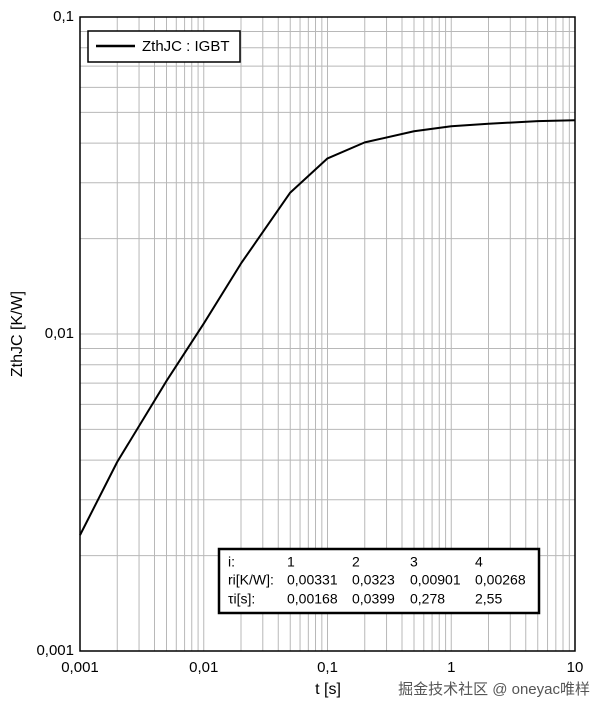 Image resolution: width=598 pixels, height=710 pixels. I want to click on table-cell: 0,278, so click(427, 599).